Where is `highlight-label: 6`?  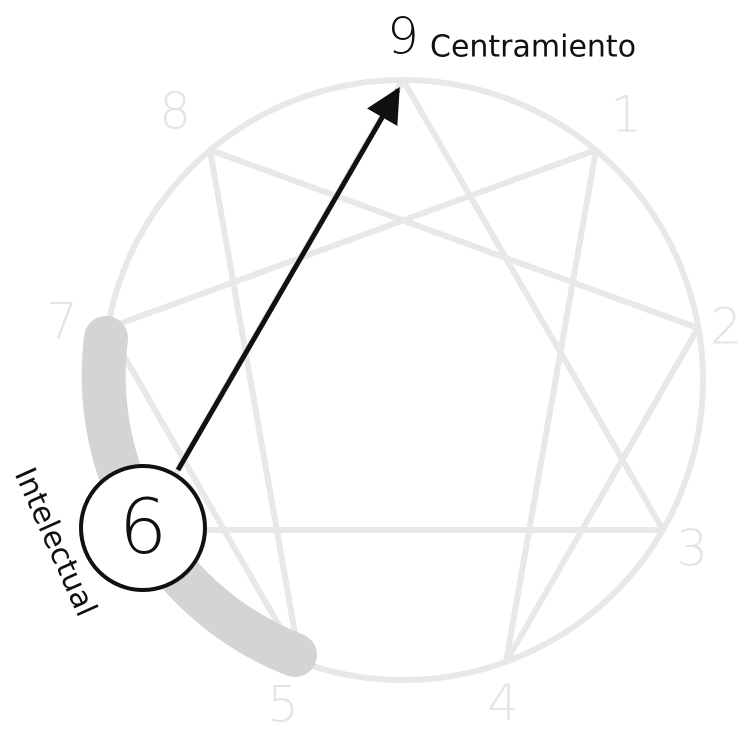
highlight-label: 6 is located at coordinates (143, 526).